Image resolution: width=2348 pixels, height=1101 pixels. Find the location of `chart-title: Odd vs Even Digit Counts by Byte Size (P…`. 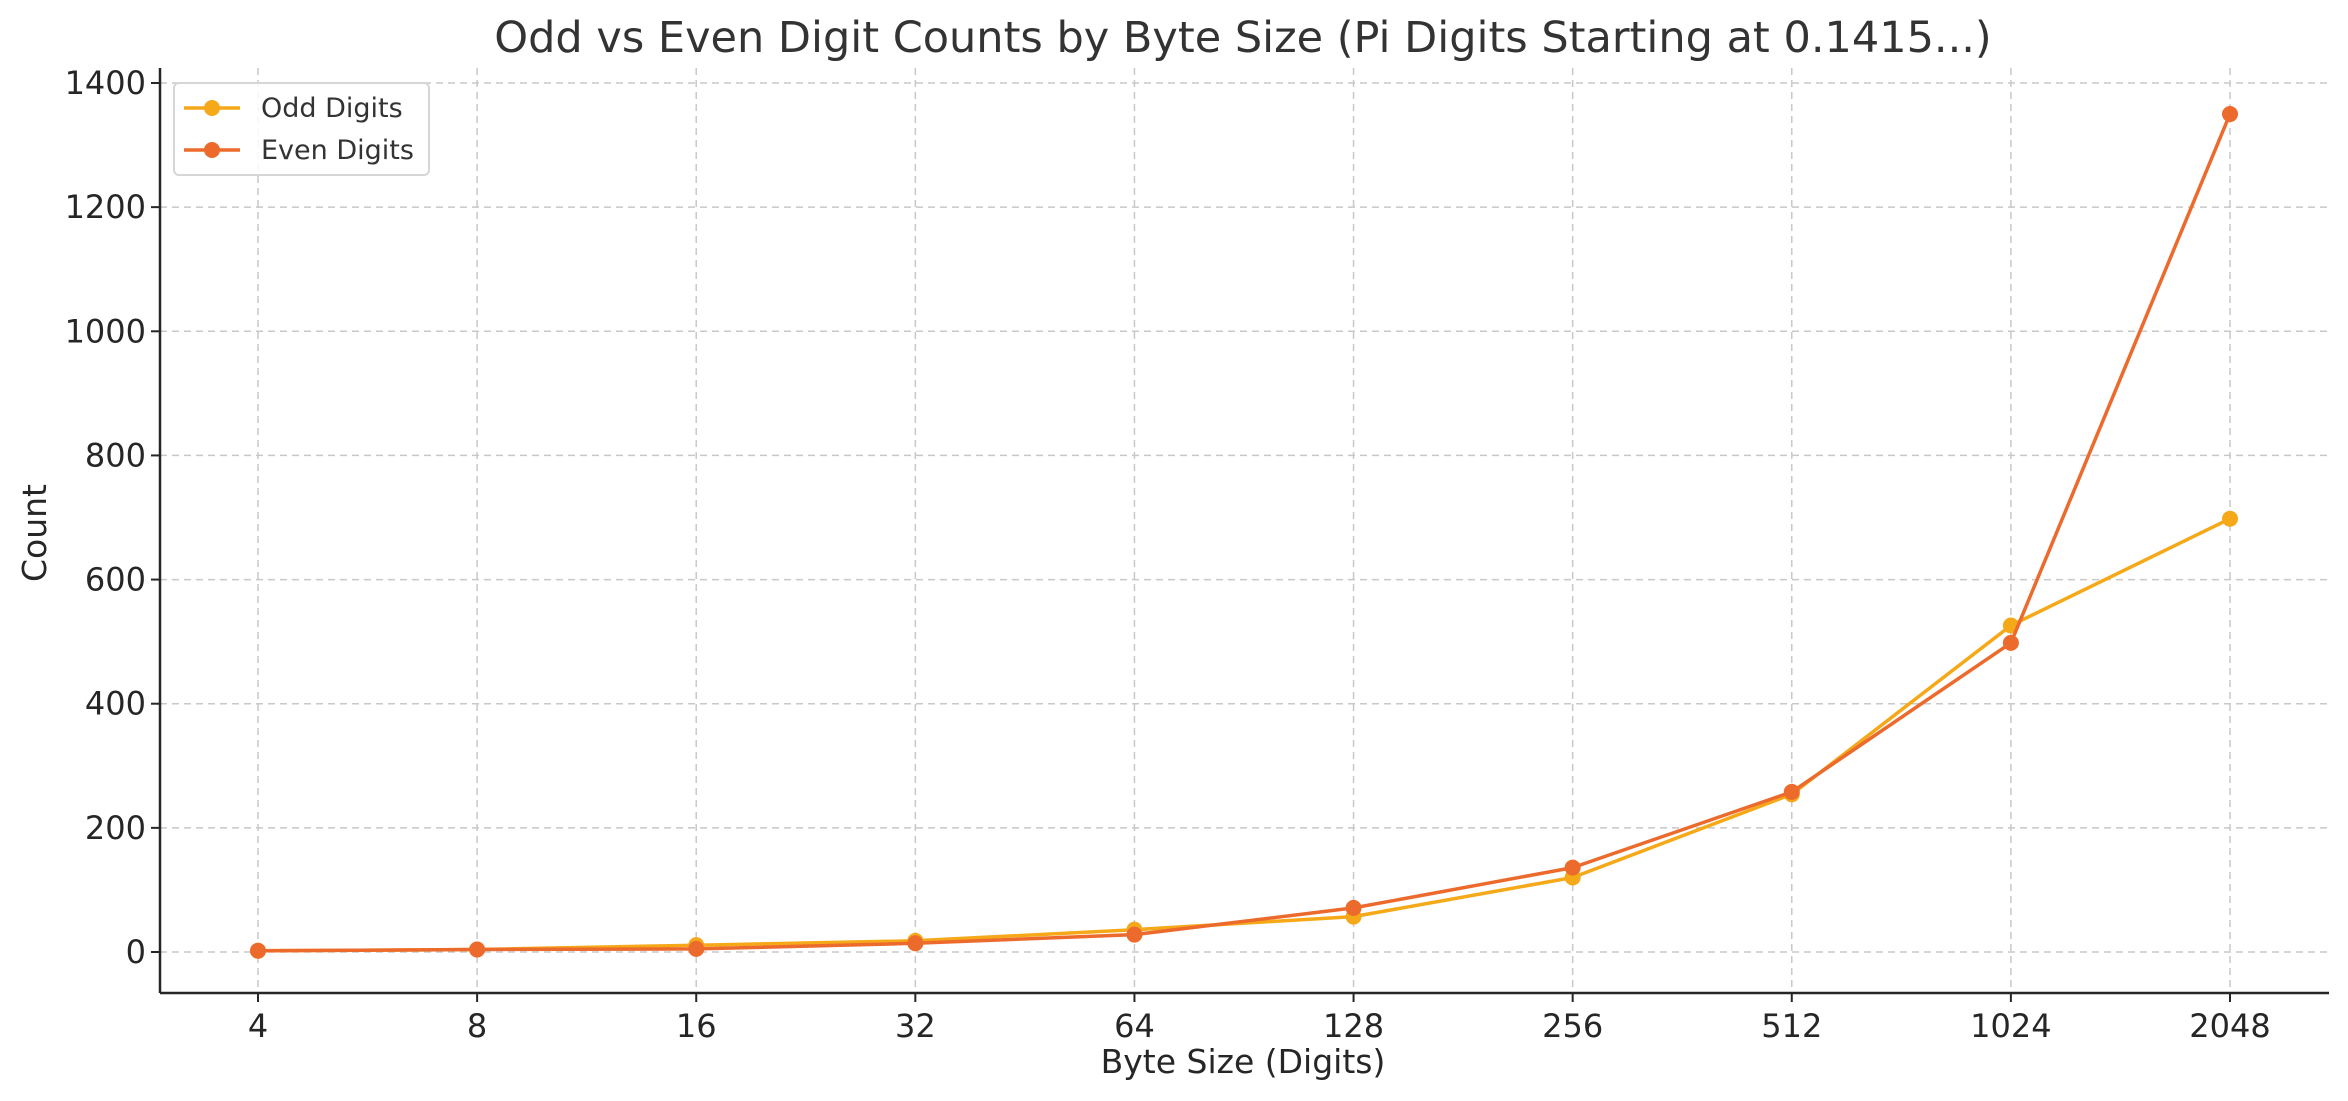

chart-title: Odd vs Even Digit Counts by Byte Size (P… is located at coordinates (1242, 38).